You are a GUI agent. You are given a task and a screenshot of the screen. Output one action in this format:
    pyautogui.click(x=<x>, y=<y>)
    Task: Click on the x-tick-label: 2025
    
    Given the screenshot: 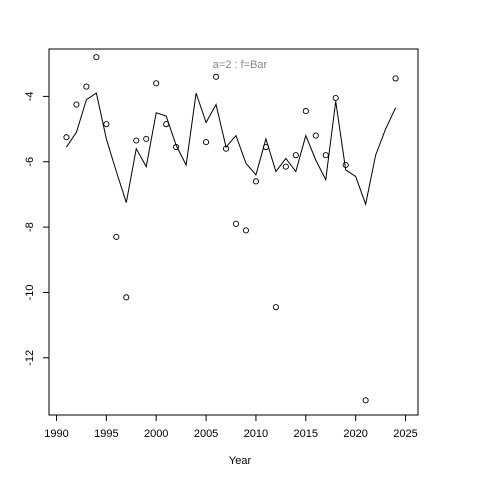 What is the action you would take?
    pyautogui.click(x=405, y=434)
    